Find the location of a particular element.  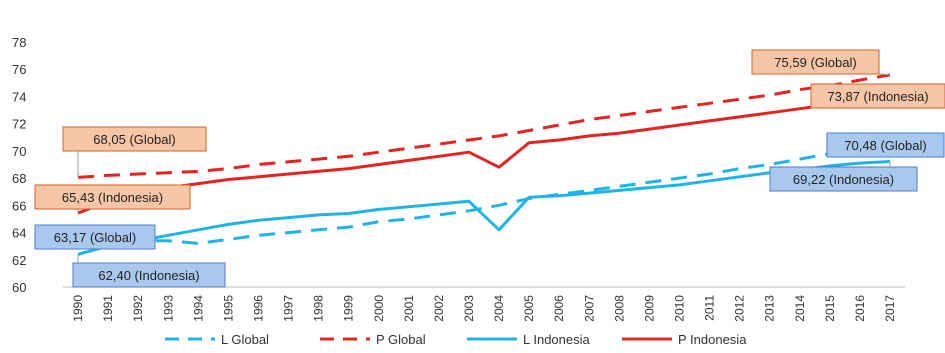

y-tick-label: 68 is located at coordinates (19, 178).